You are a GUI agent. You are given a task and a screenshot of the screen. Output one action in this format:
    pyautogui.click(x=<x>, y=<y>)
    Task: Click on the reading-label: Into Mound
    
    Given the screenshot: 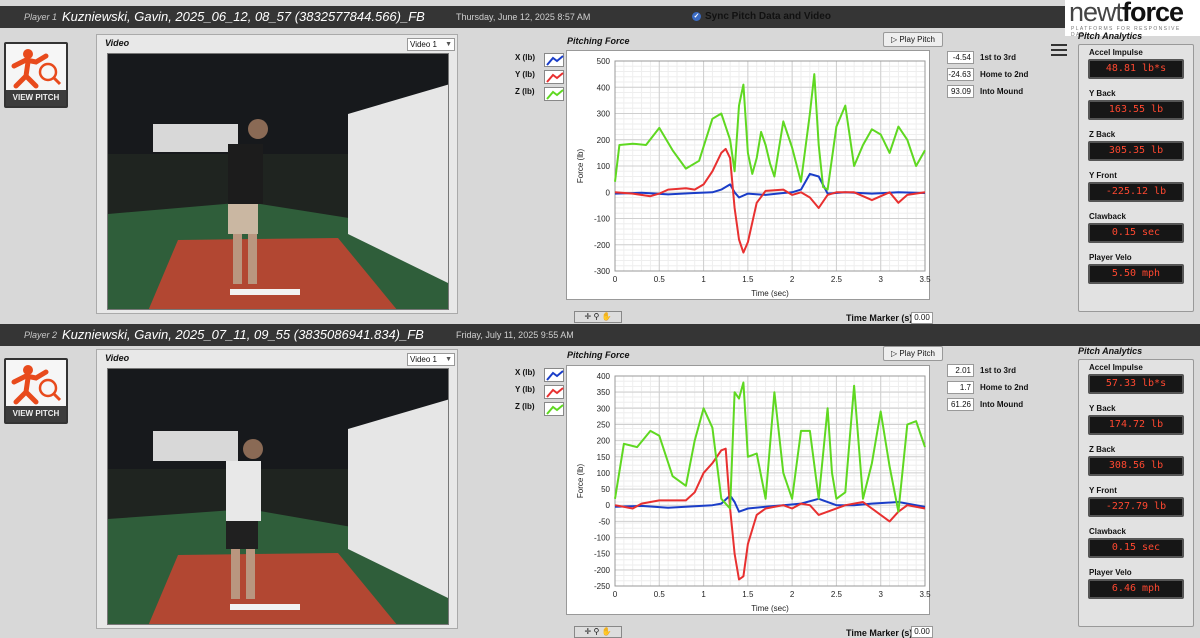 What is the action you would take?
    pyautogui.click(x=1002, y=91)
    